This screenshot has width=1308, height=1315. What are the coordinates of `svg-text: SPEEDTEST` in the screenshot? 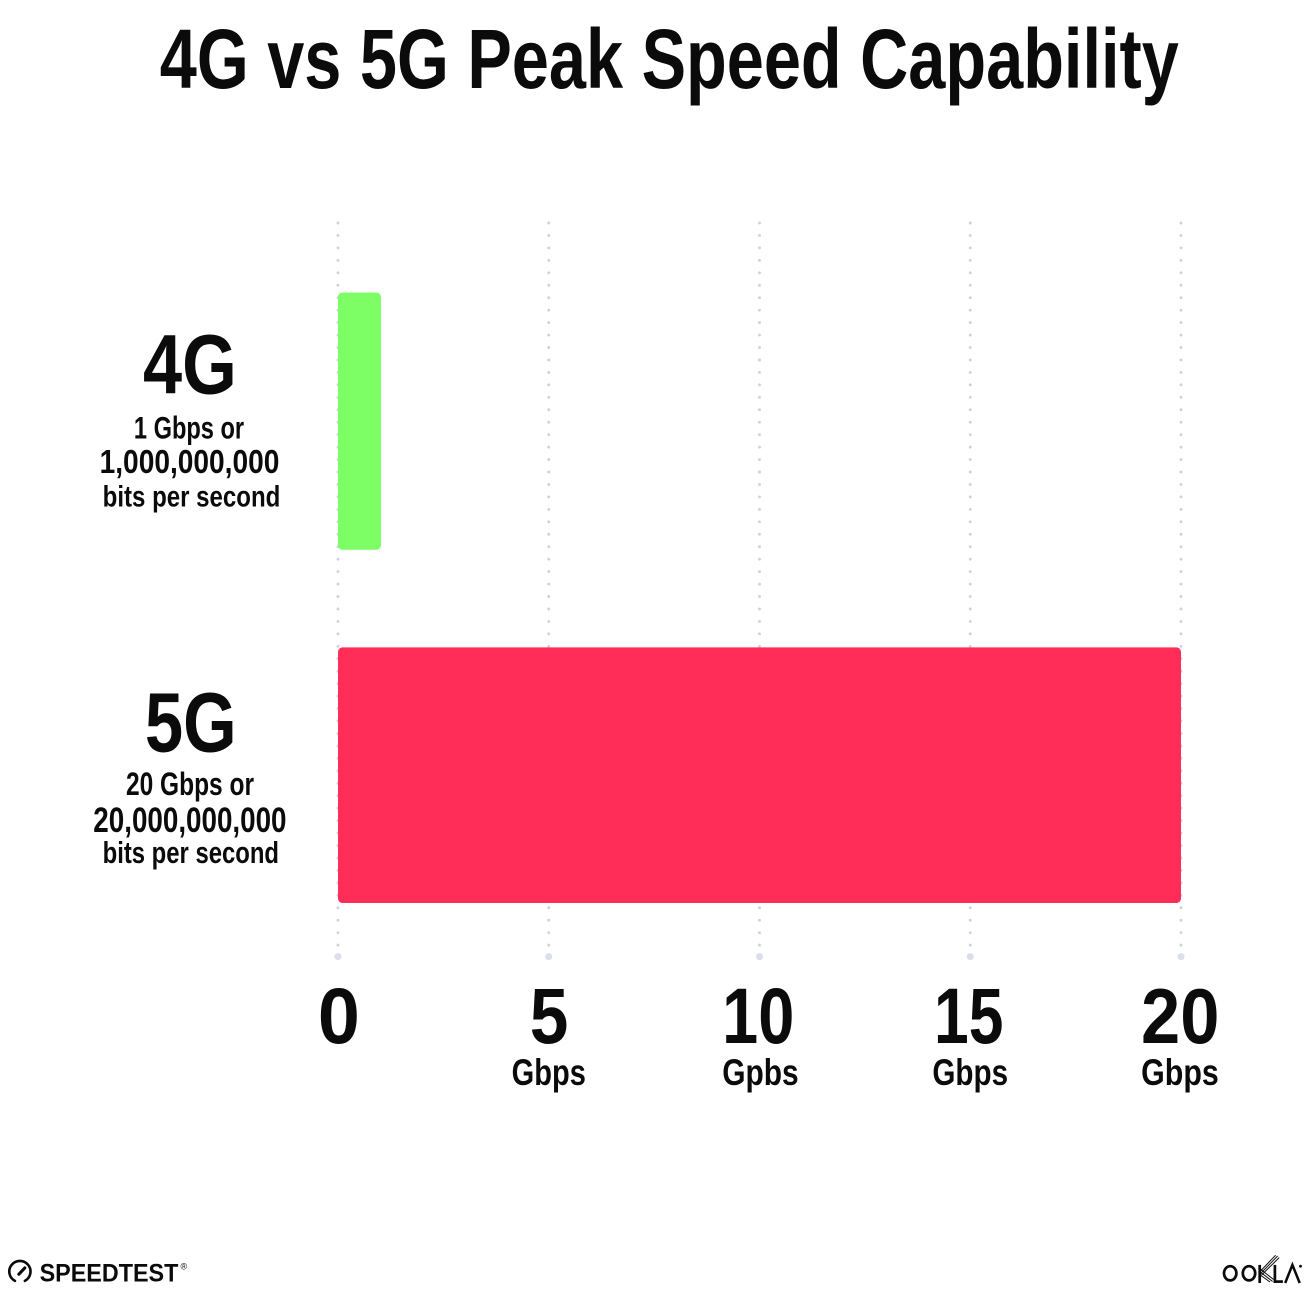 It's located at (109, 1274).